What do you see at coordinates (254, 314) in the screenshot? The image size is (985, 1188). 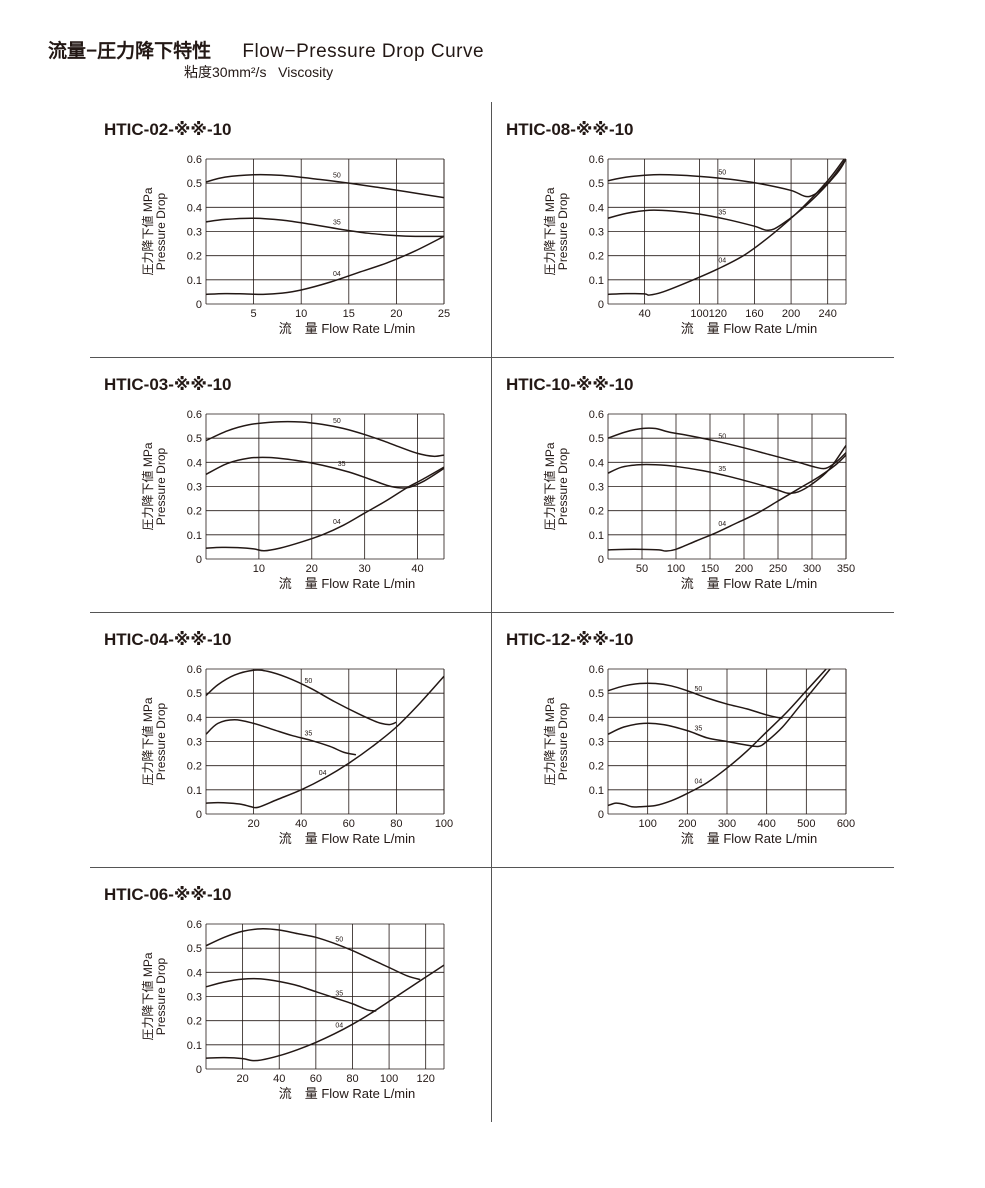 I see `x-tick-label: 5` at bounding box center [254, 314].